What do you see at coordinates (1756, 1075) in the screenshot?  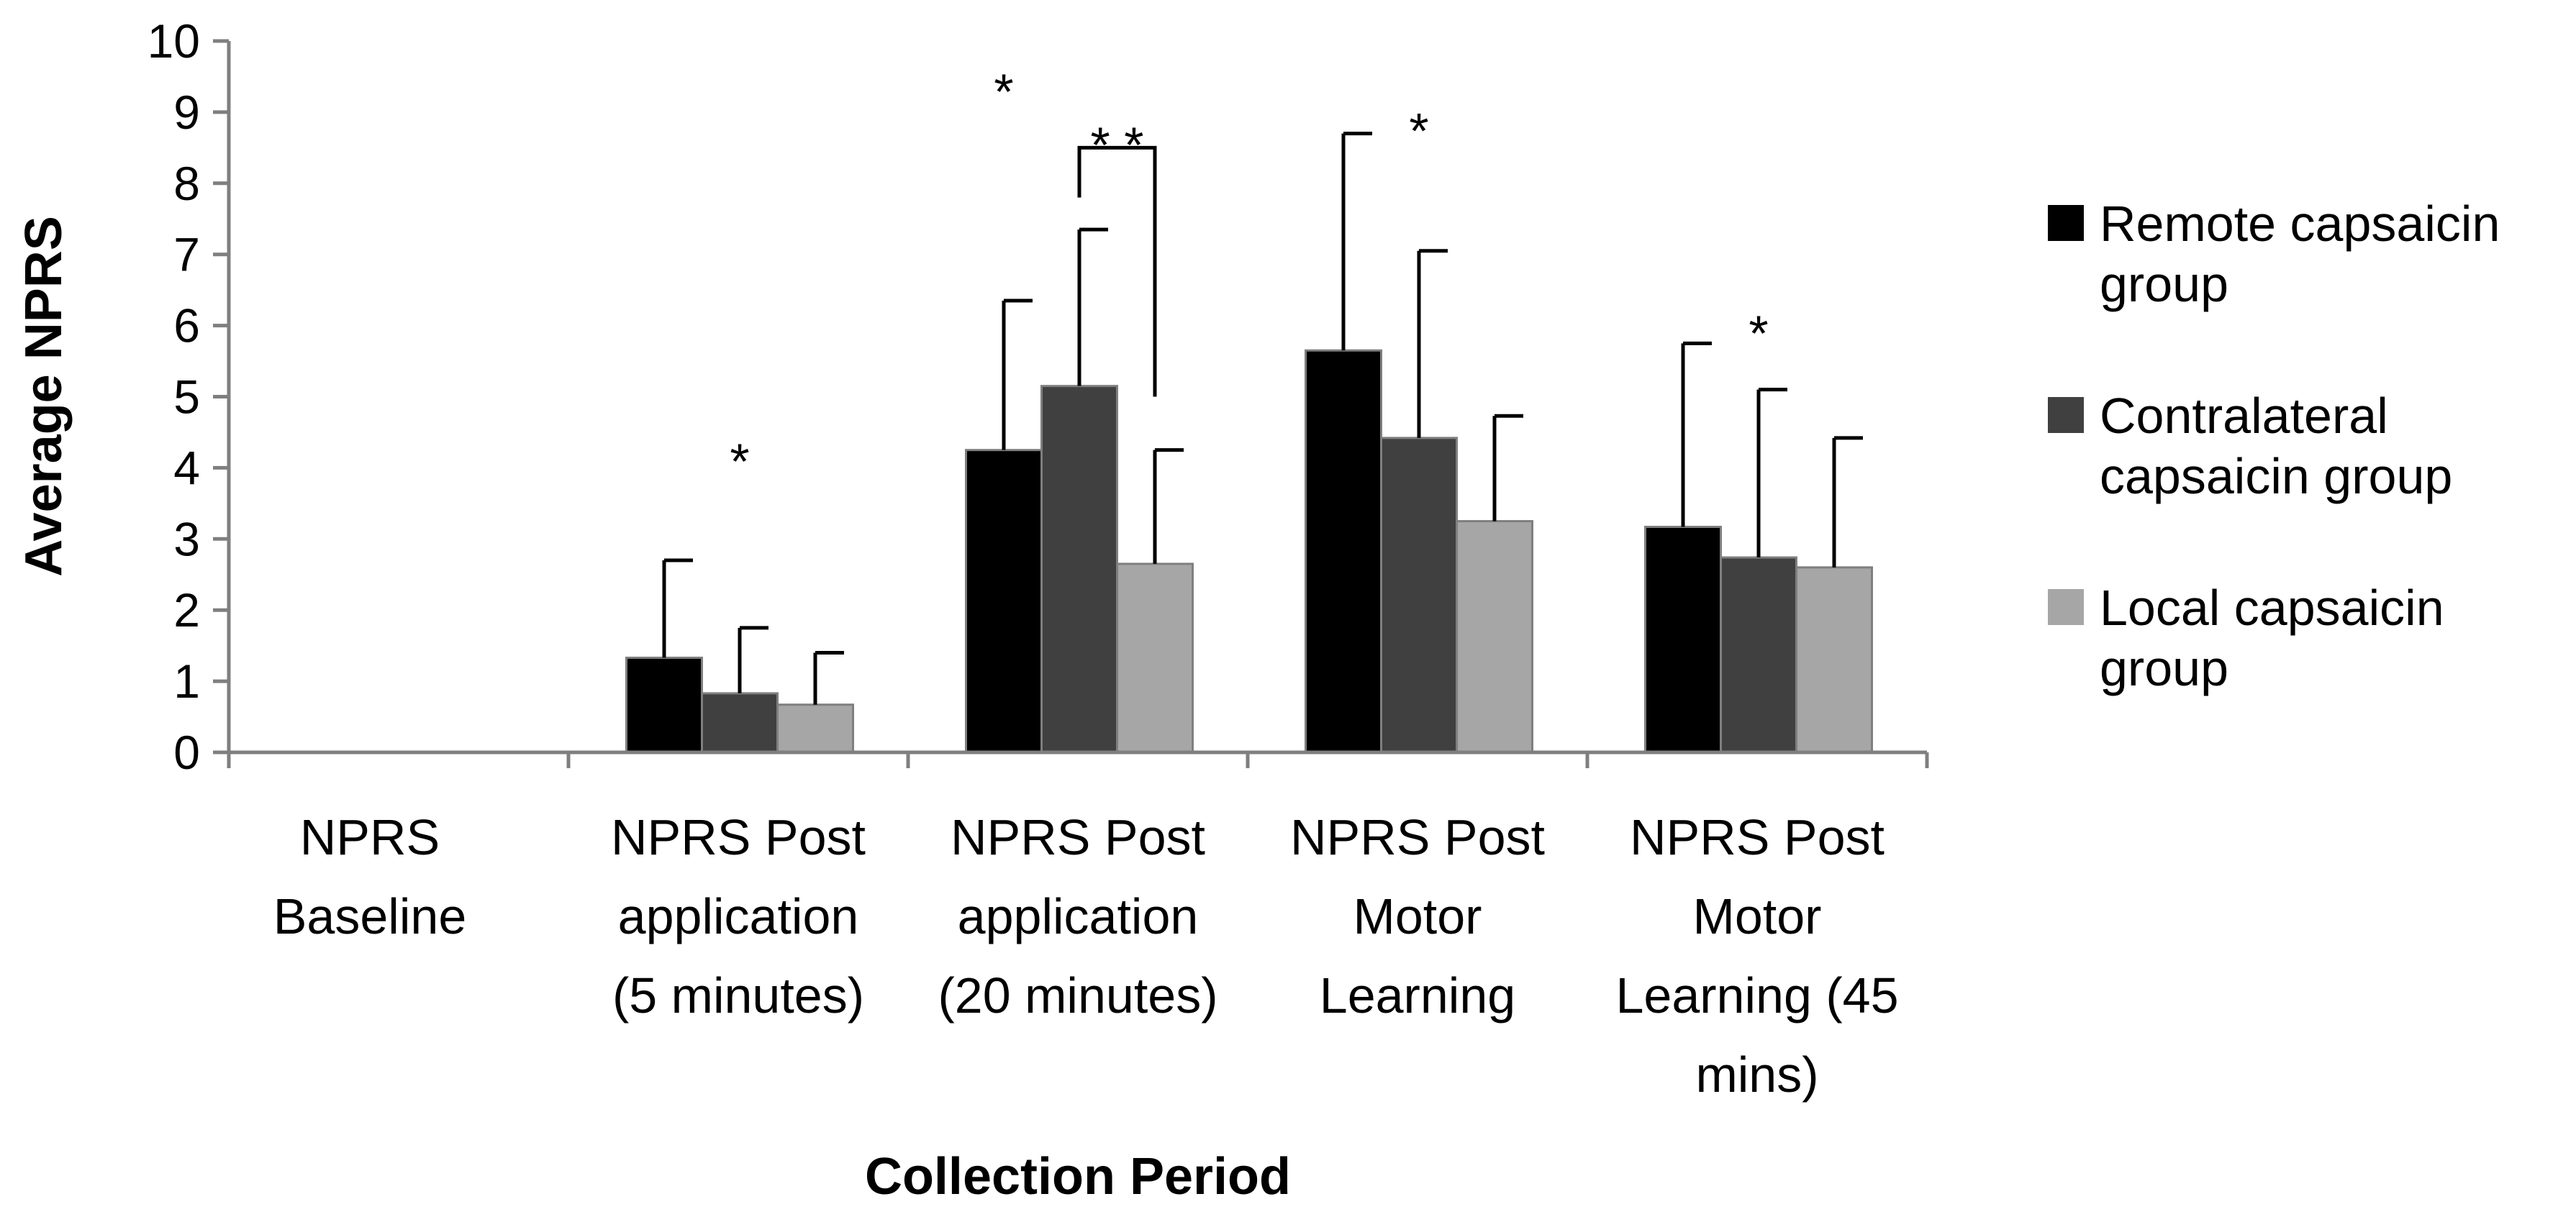 I see `category-label: mins)` at bounding box center [1756, 1075].